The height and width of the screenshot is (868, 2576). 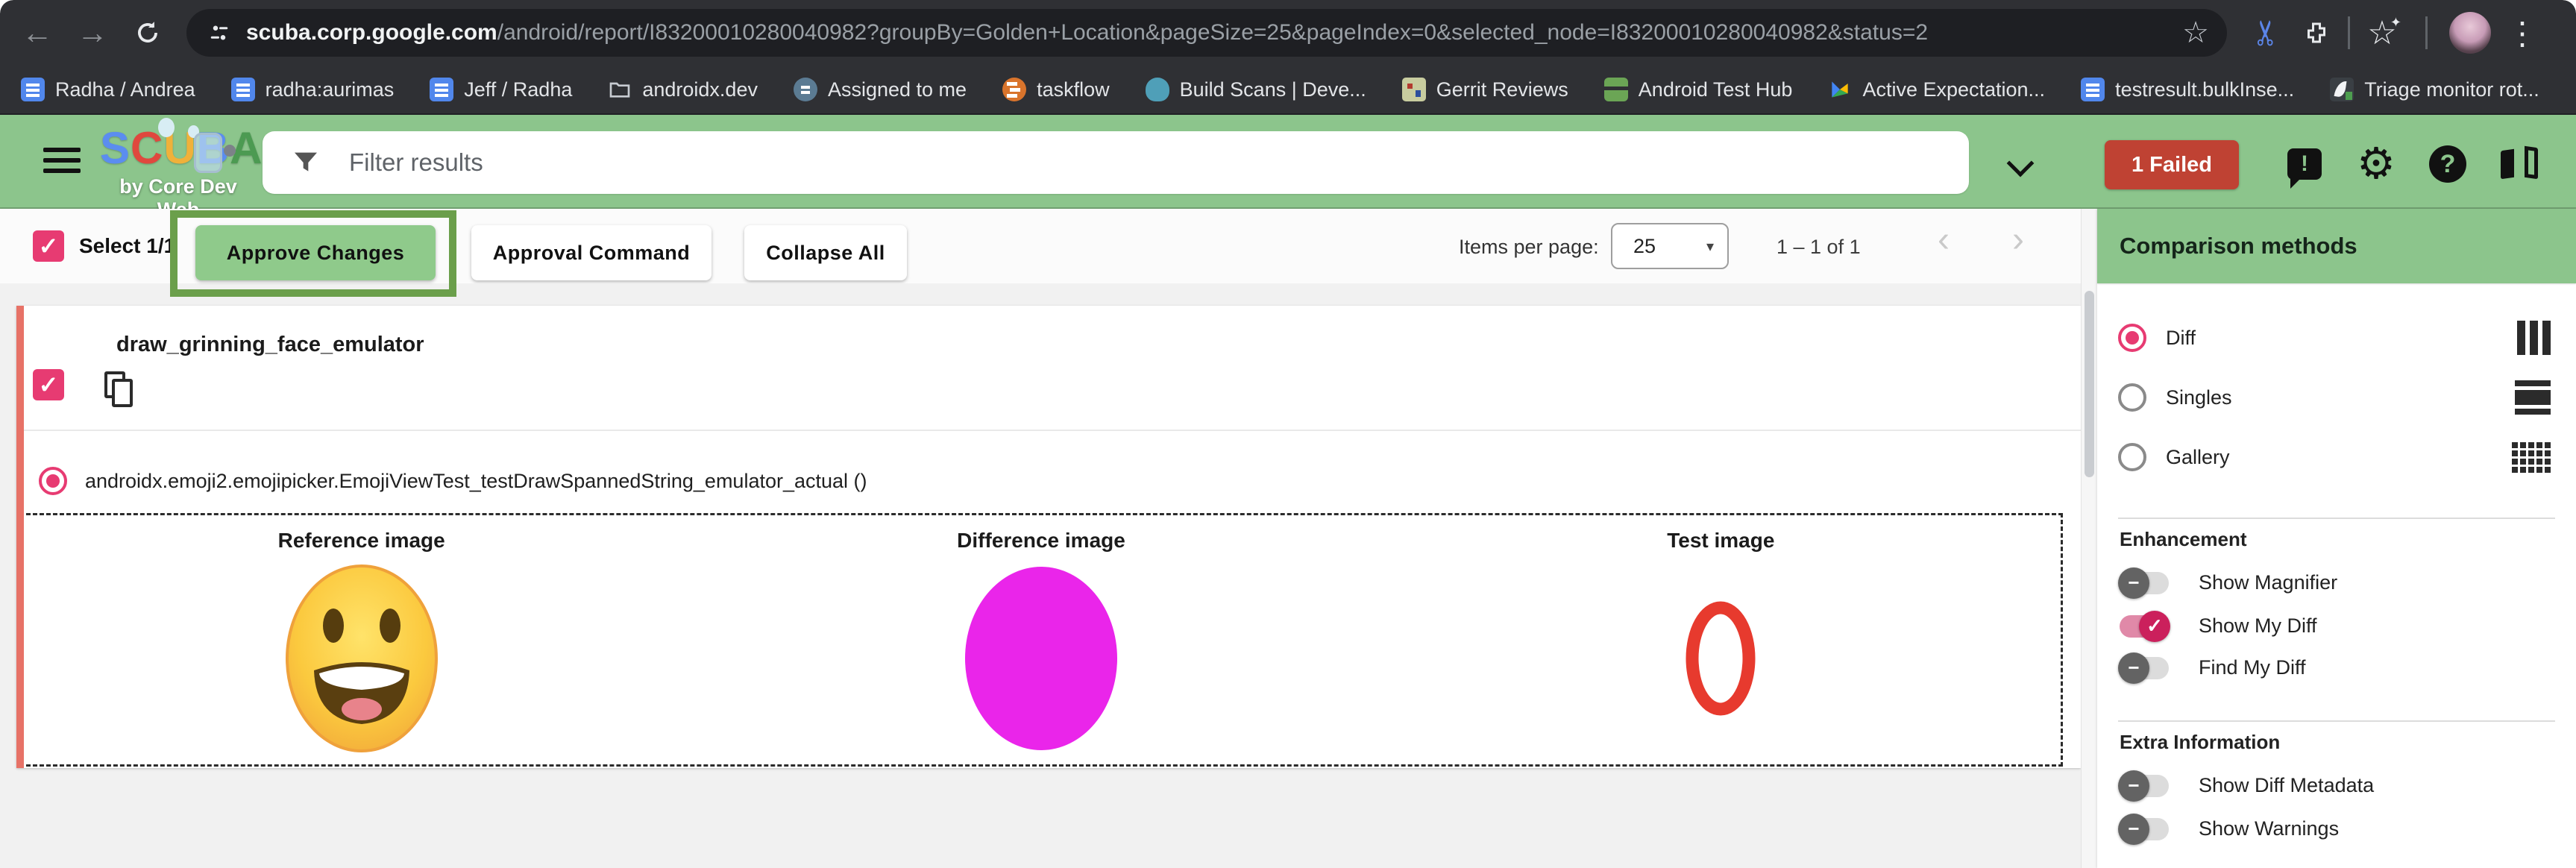 What do you see at coordinates (38, 33) in the screenshot?
I see `back-icon: ←` at bounding box center [38, 33].